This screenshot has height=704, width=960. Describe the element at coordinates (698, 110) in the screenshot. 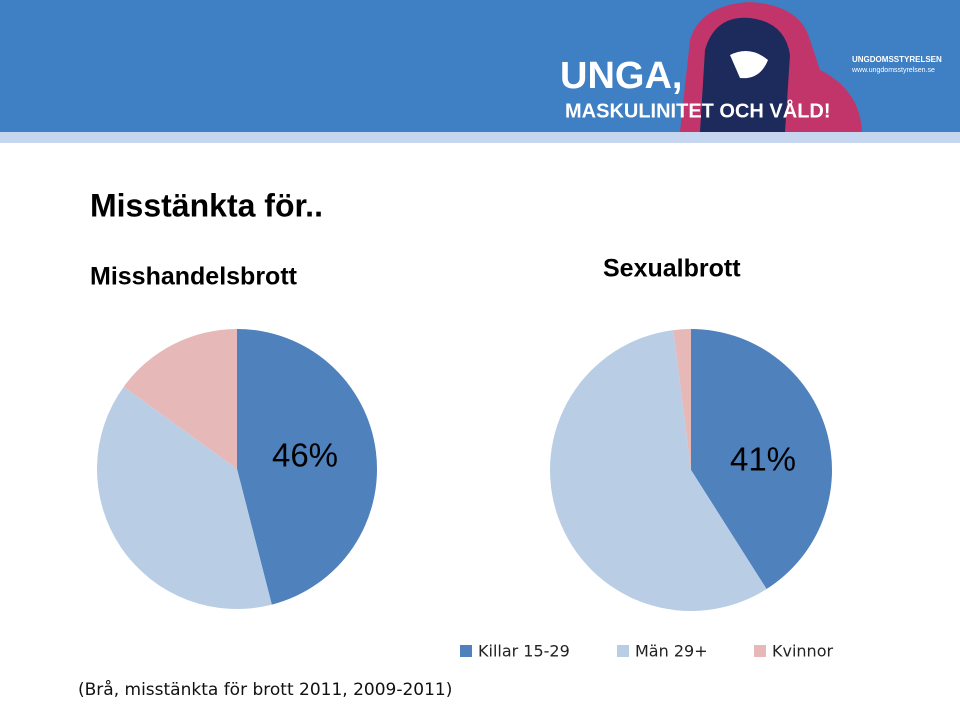

I see `logo-subtitle: MASKULINITET OCH VÅLD!` at that location.